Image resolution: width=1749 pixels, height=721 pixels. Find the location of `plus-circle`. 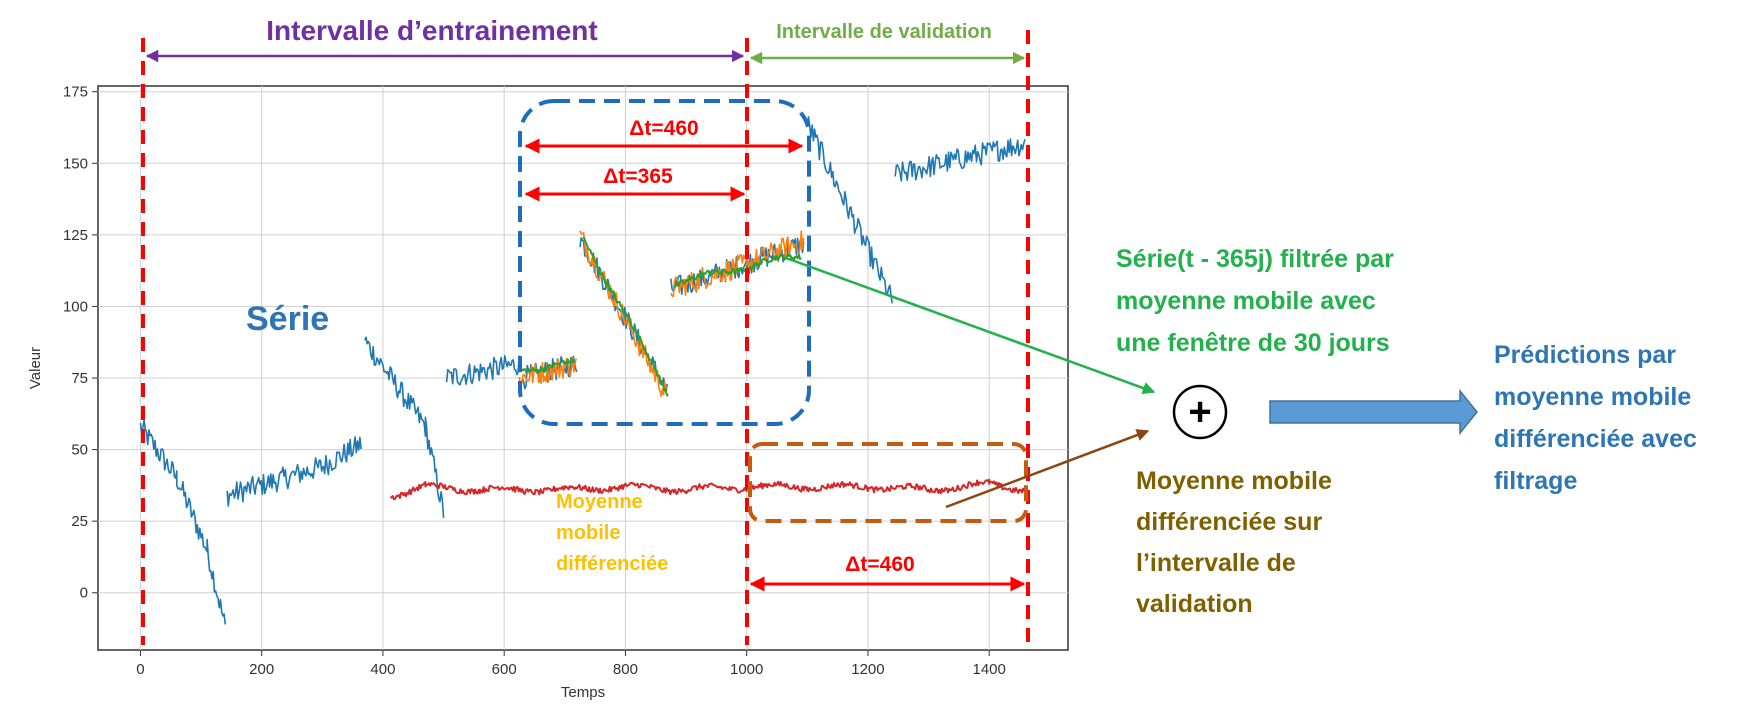

plus-circle is located at coordinates (1200, 412).